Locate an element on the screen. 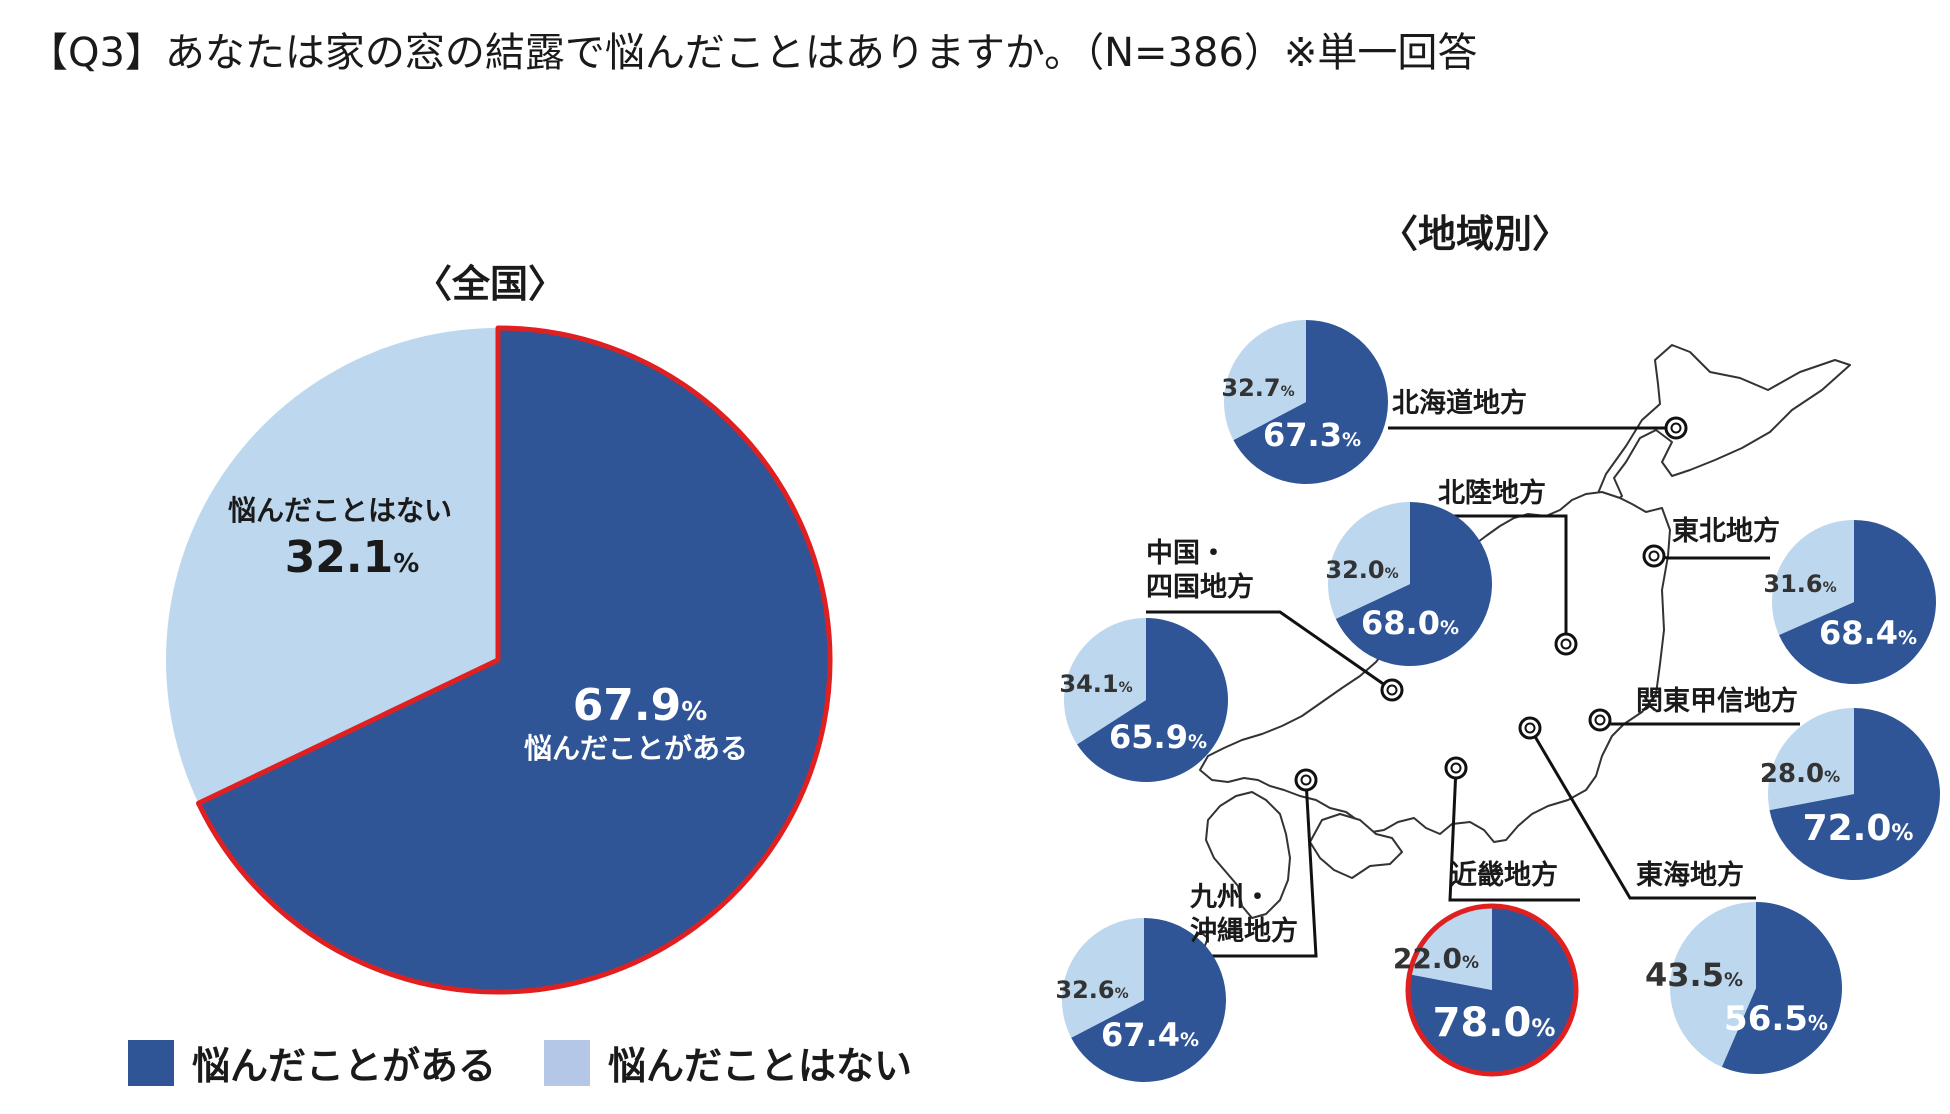 This screenshot has width=1950, height=1114. region-1-leader-line is located at coordinates (1711, 557).